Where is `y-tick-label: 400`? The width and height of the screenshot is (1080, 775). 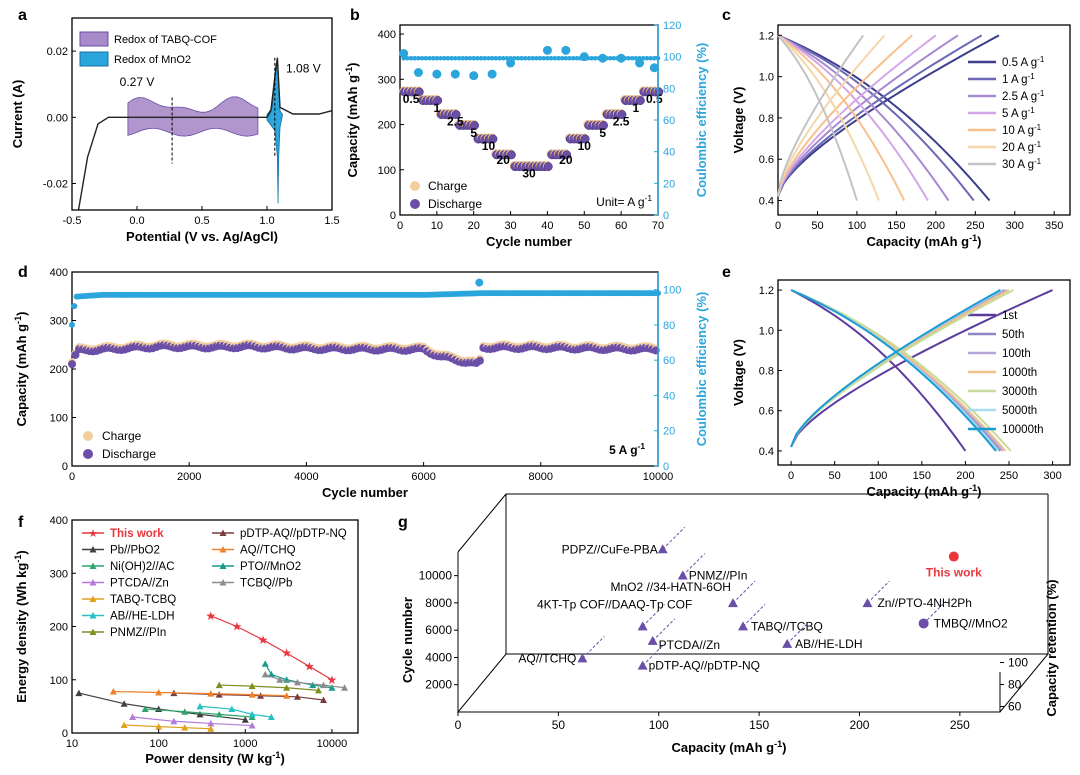 y-tick-label: 400 is located at coordinates (59, 521).